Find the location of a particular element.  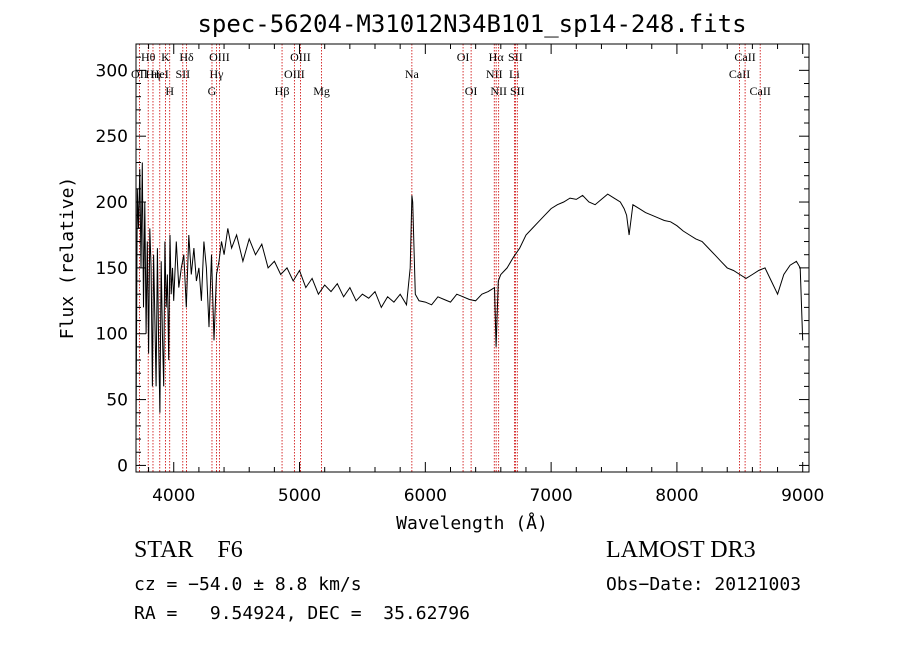

line-marker-label: HeI is located at coordinates (160, 74).